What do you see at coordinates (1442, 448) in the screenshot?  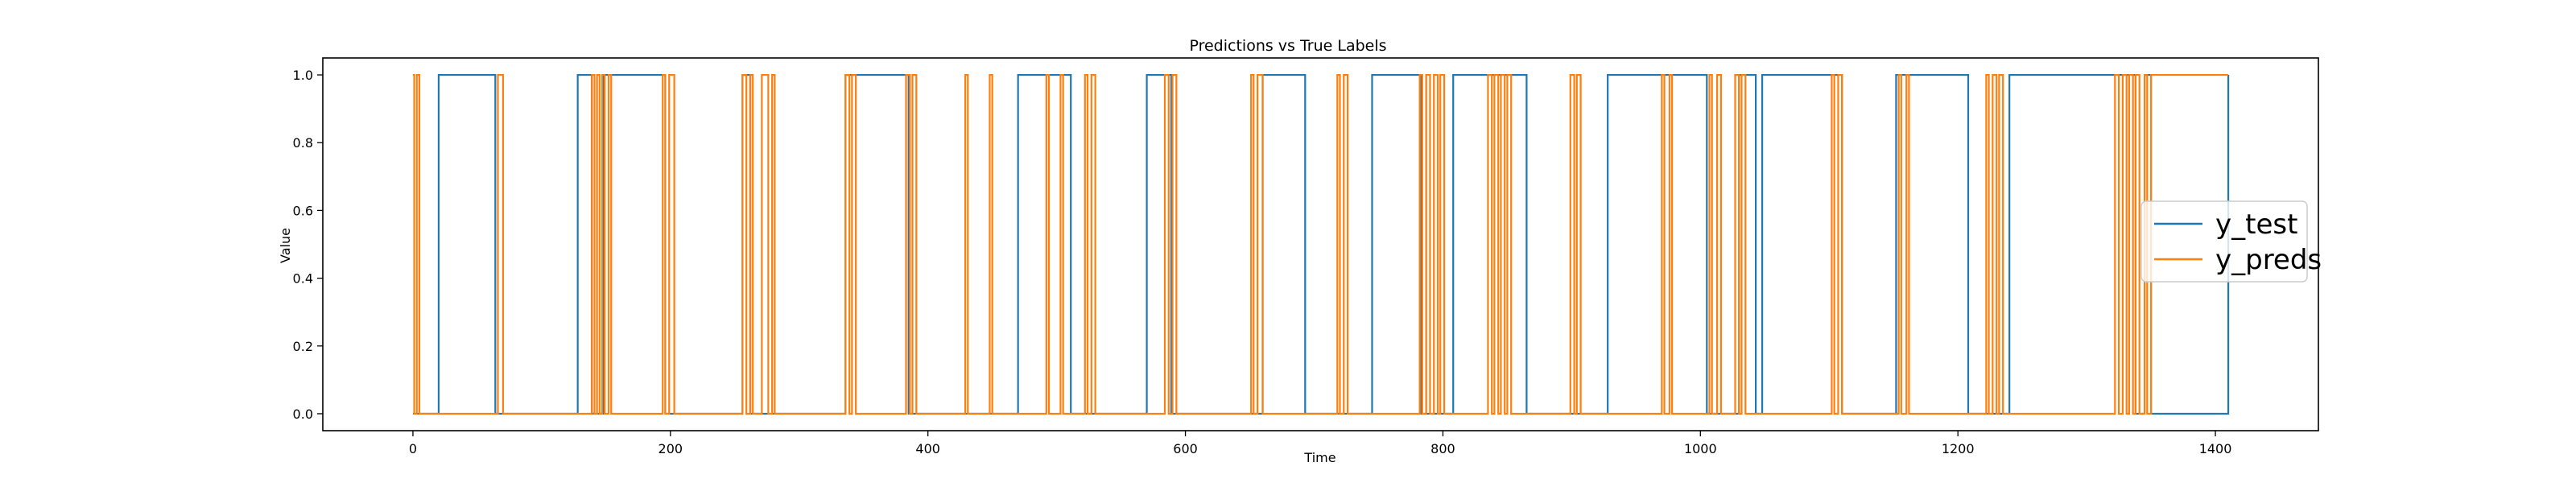 I see `x-tick-label: 800` at bounding box center [1442, 448].